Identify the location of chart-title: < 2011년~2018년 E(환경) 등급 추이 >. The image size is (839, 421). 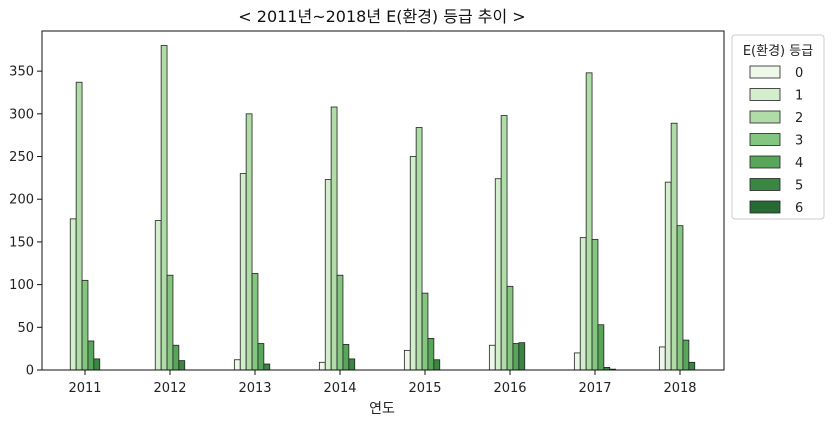
(381, 16).